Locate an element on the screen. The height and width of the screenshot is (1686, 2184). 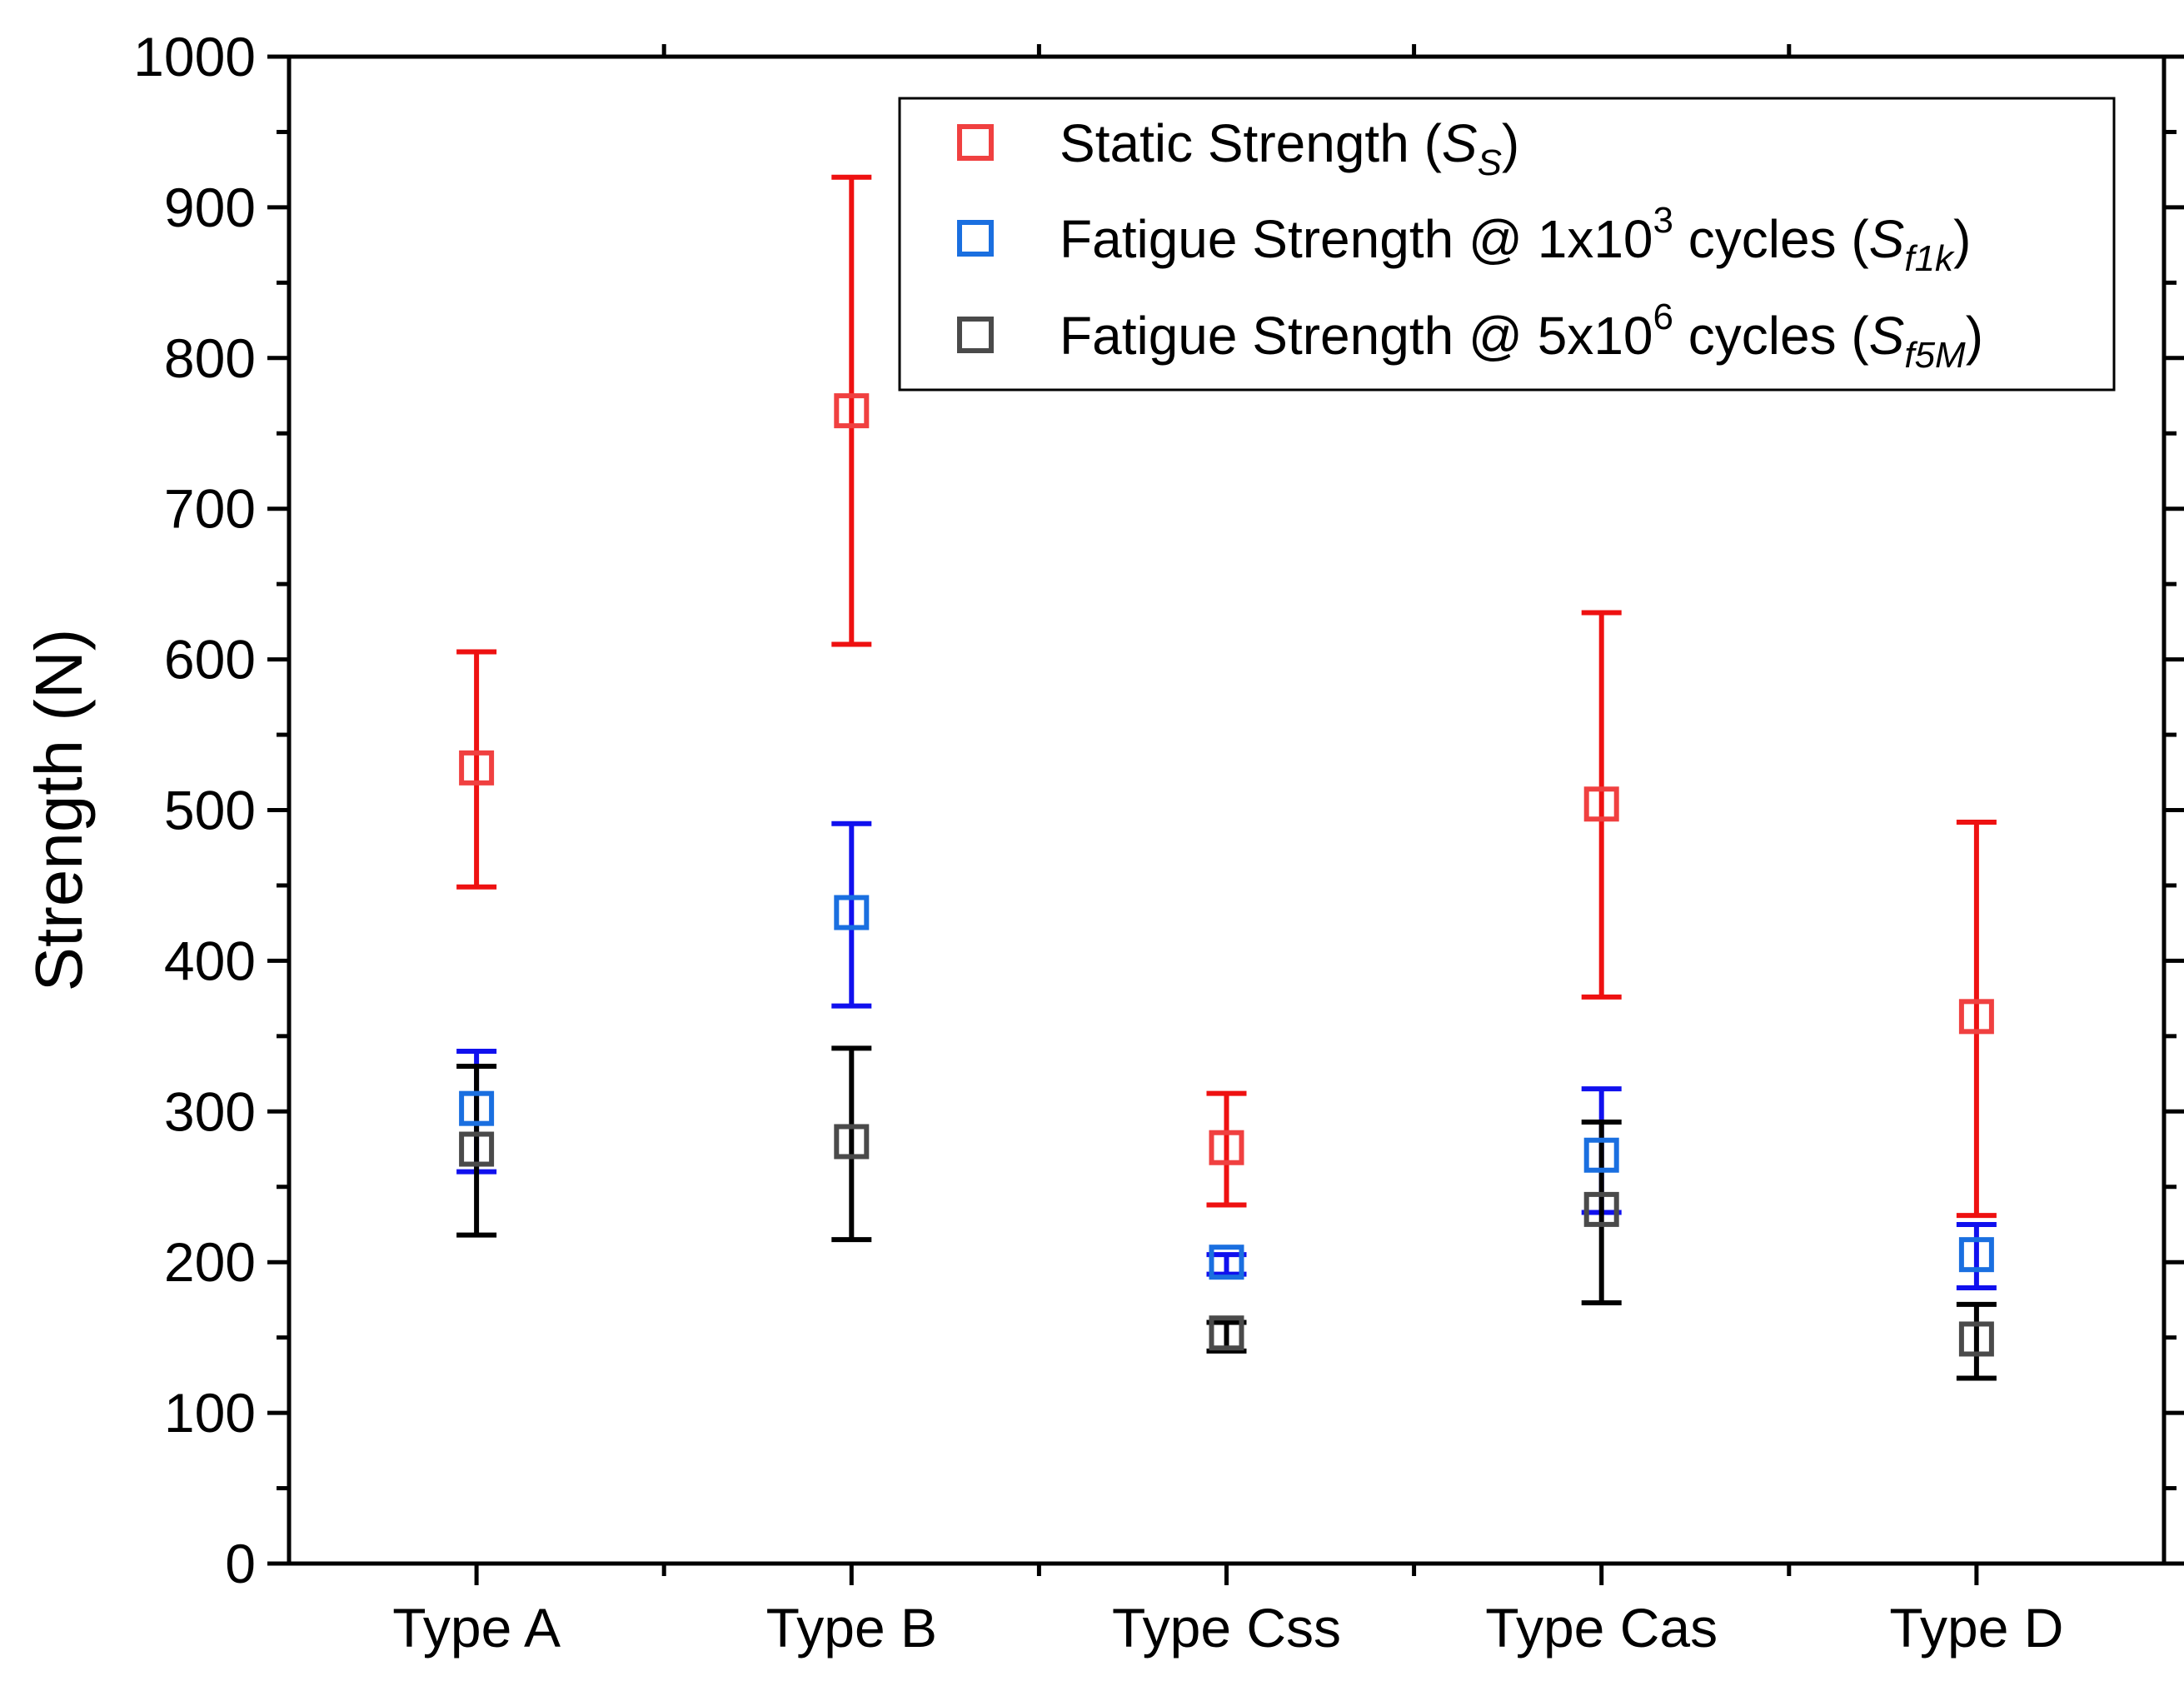
legend-text-main: Static Strength ( is located at coordinates (1251, 143).